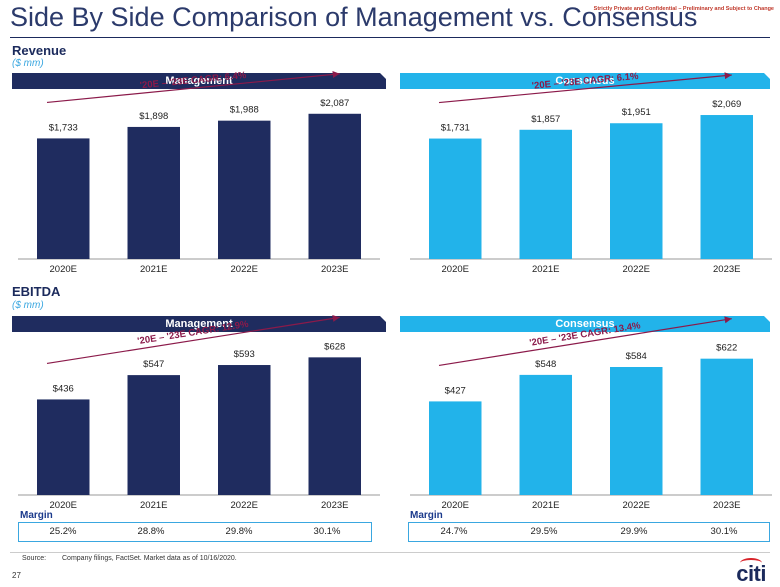 This screenshot has height=587, width=780. Describe the element at coordinates (153, 364) in the screenshot. I see `bar-value-label: $547` at that location.